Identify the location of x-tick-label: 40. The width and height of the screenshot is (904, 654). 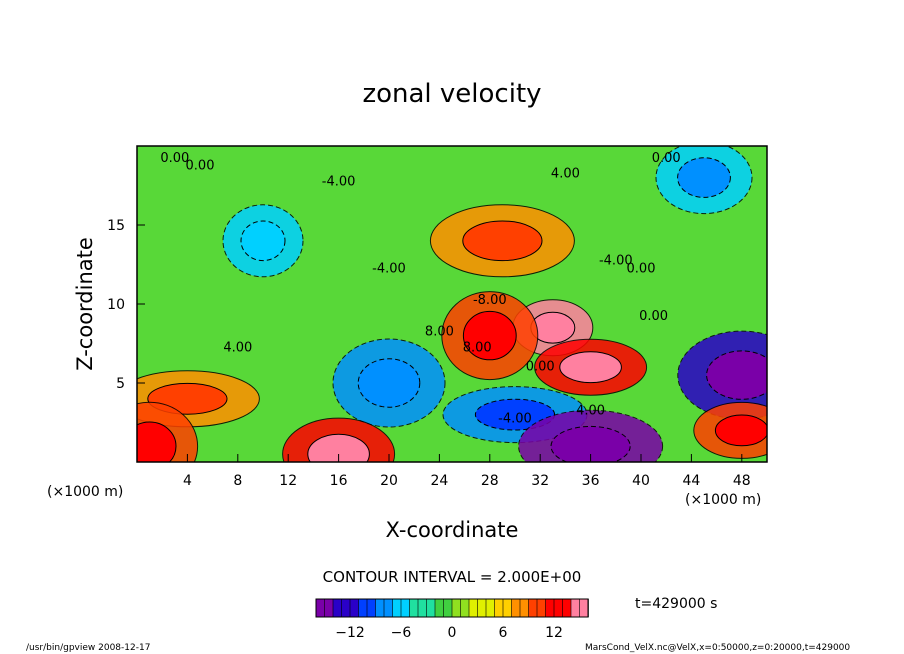
(641, 481).